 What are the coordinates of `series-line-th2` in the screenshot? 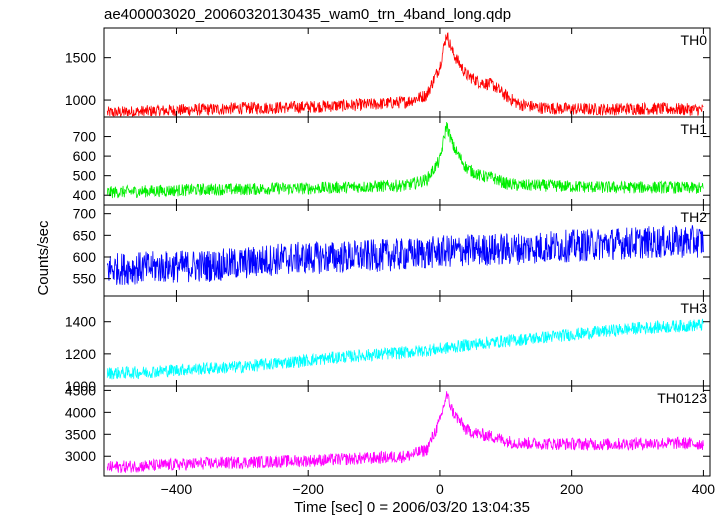 It's located at (405, 255).